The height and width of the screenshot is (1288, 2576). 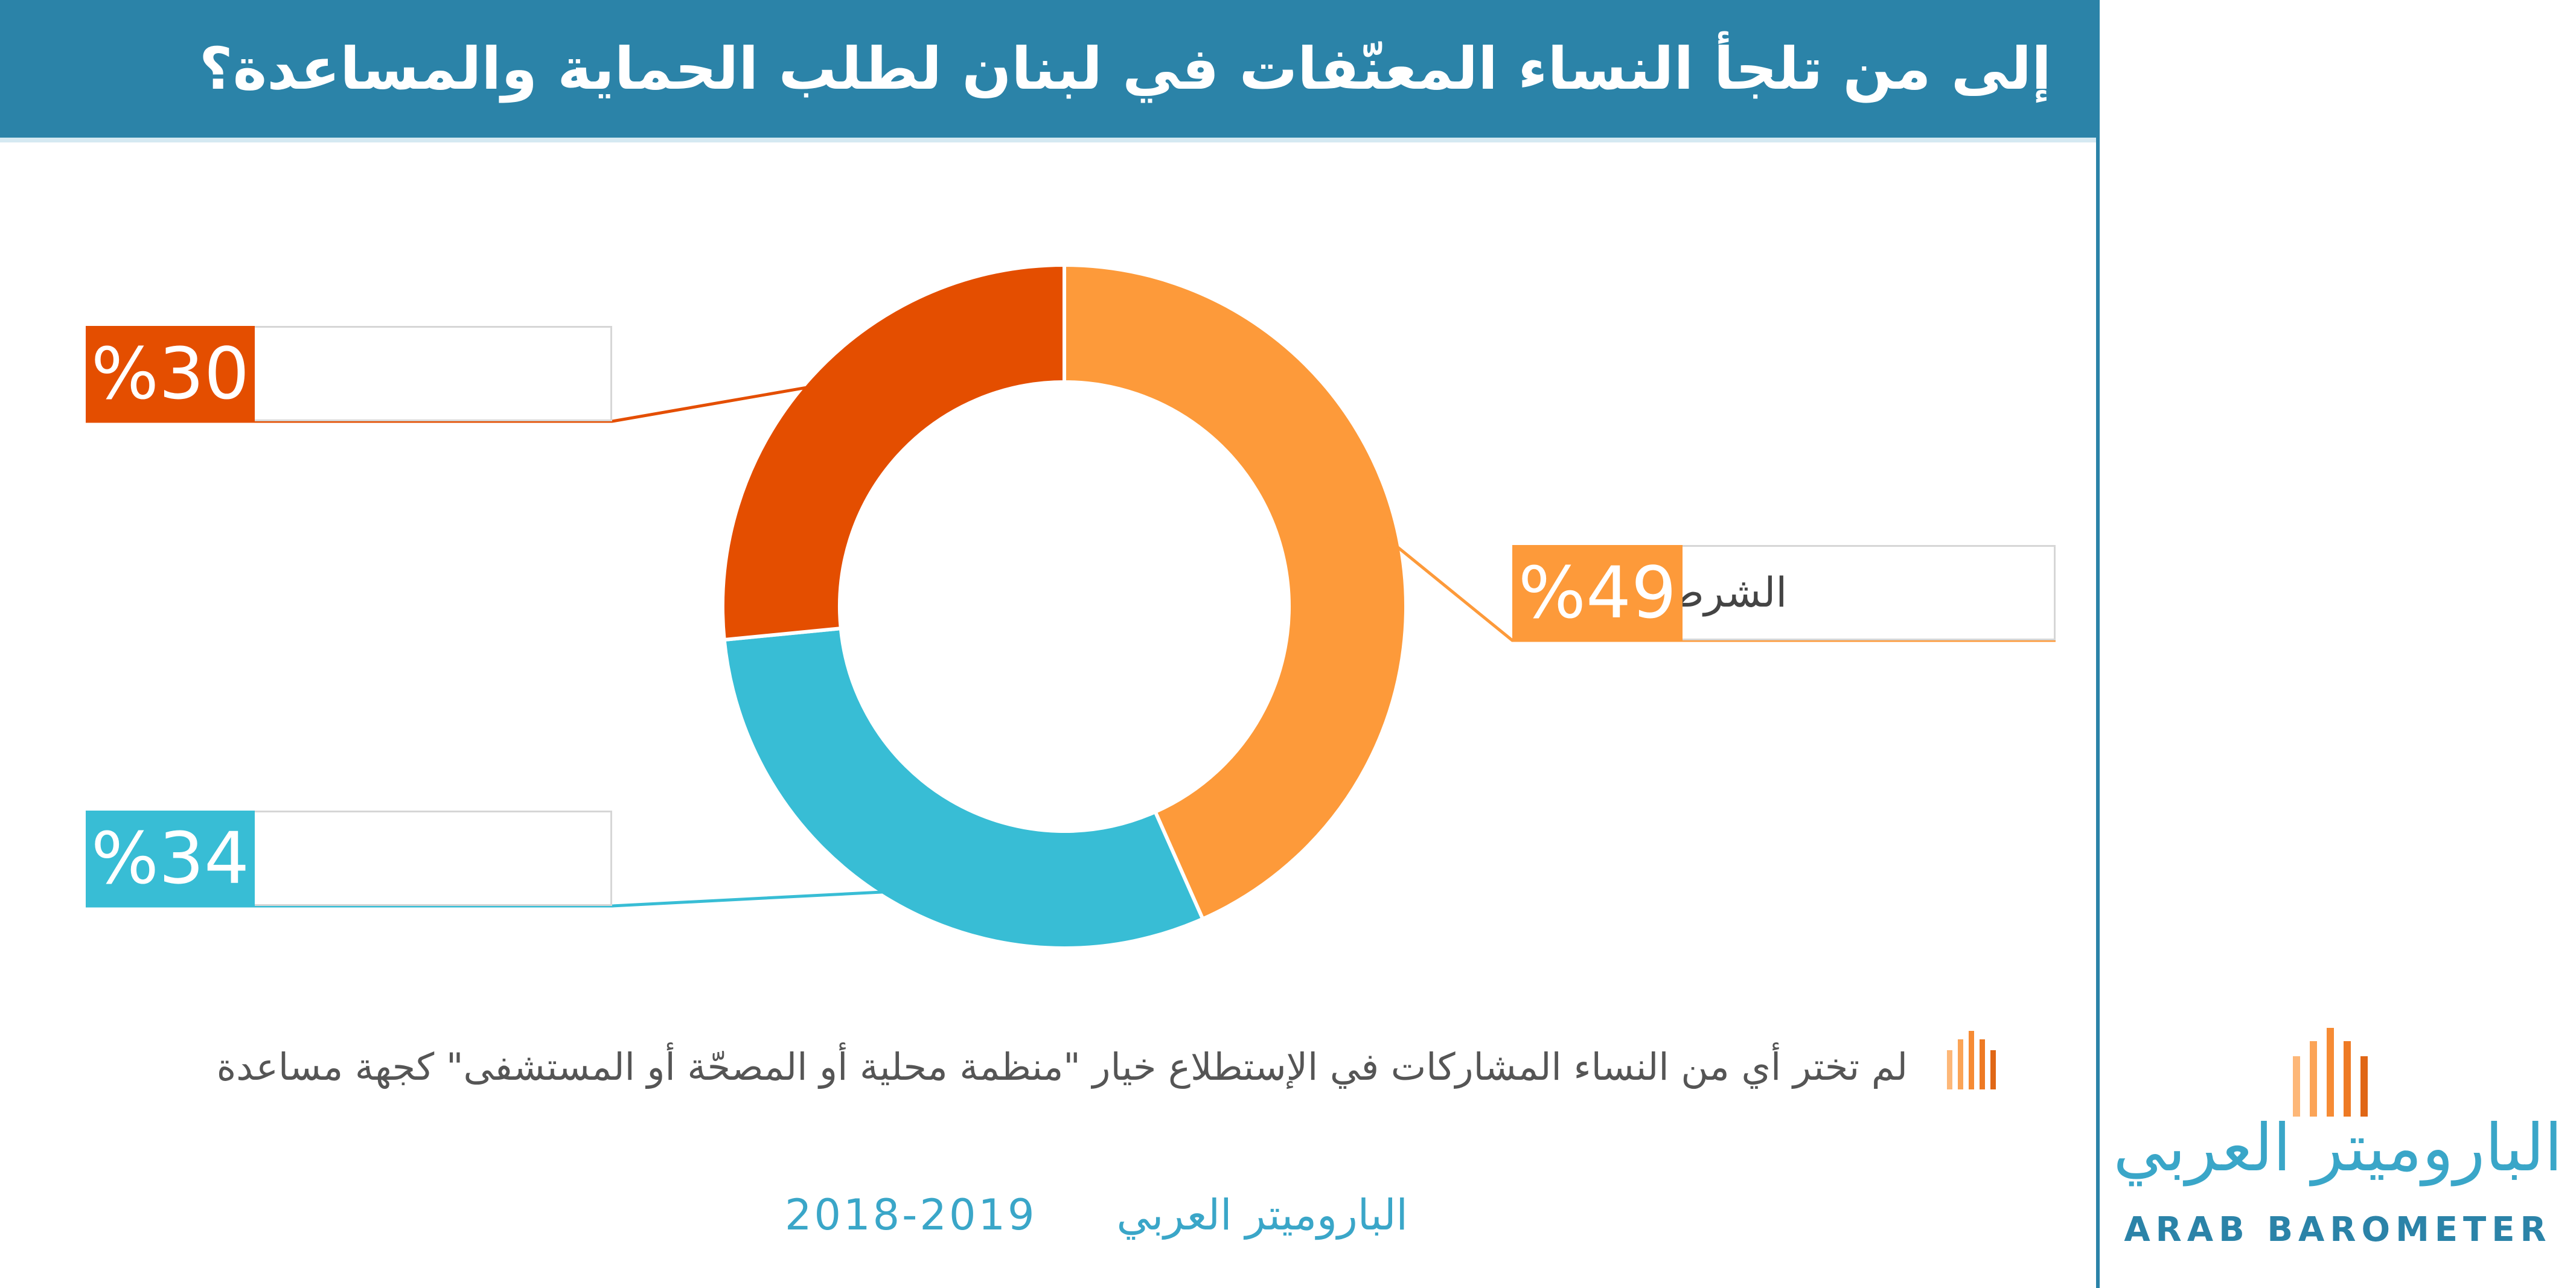 I want to click on logo-english-text: ARAB BAROMETER, so click(x=2338, y=1229).